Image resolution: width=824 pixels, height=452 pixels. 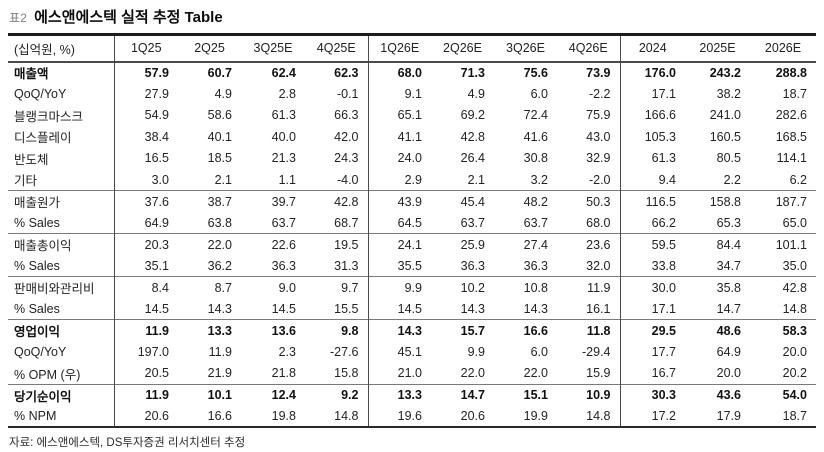 I want to click on cell: 41.1, so click(x=409, y=136).